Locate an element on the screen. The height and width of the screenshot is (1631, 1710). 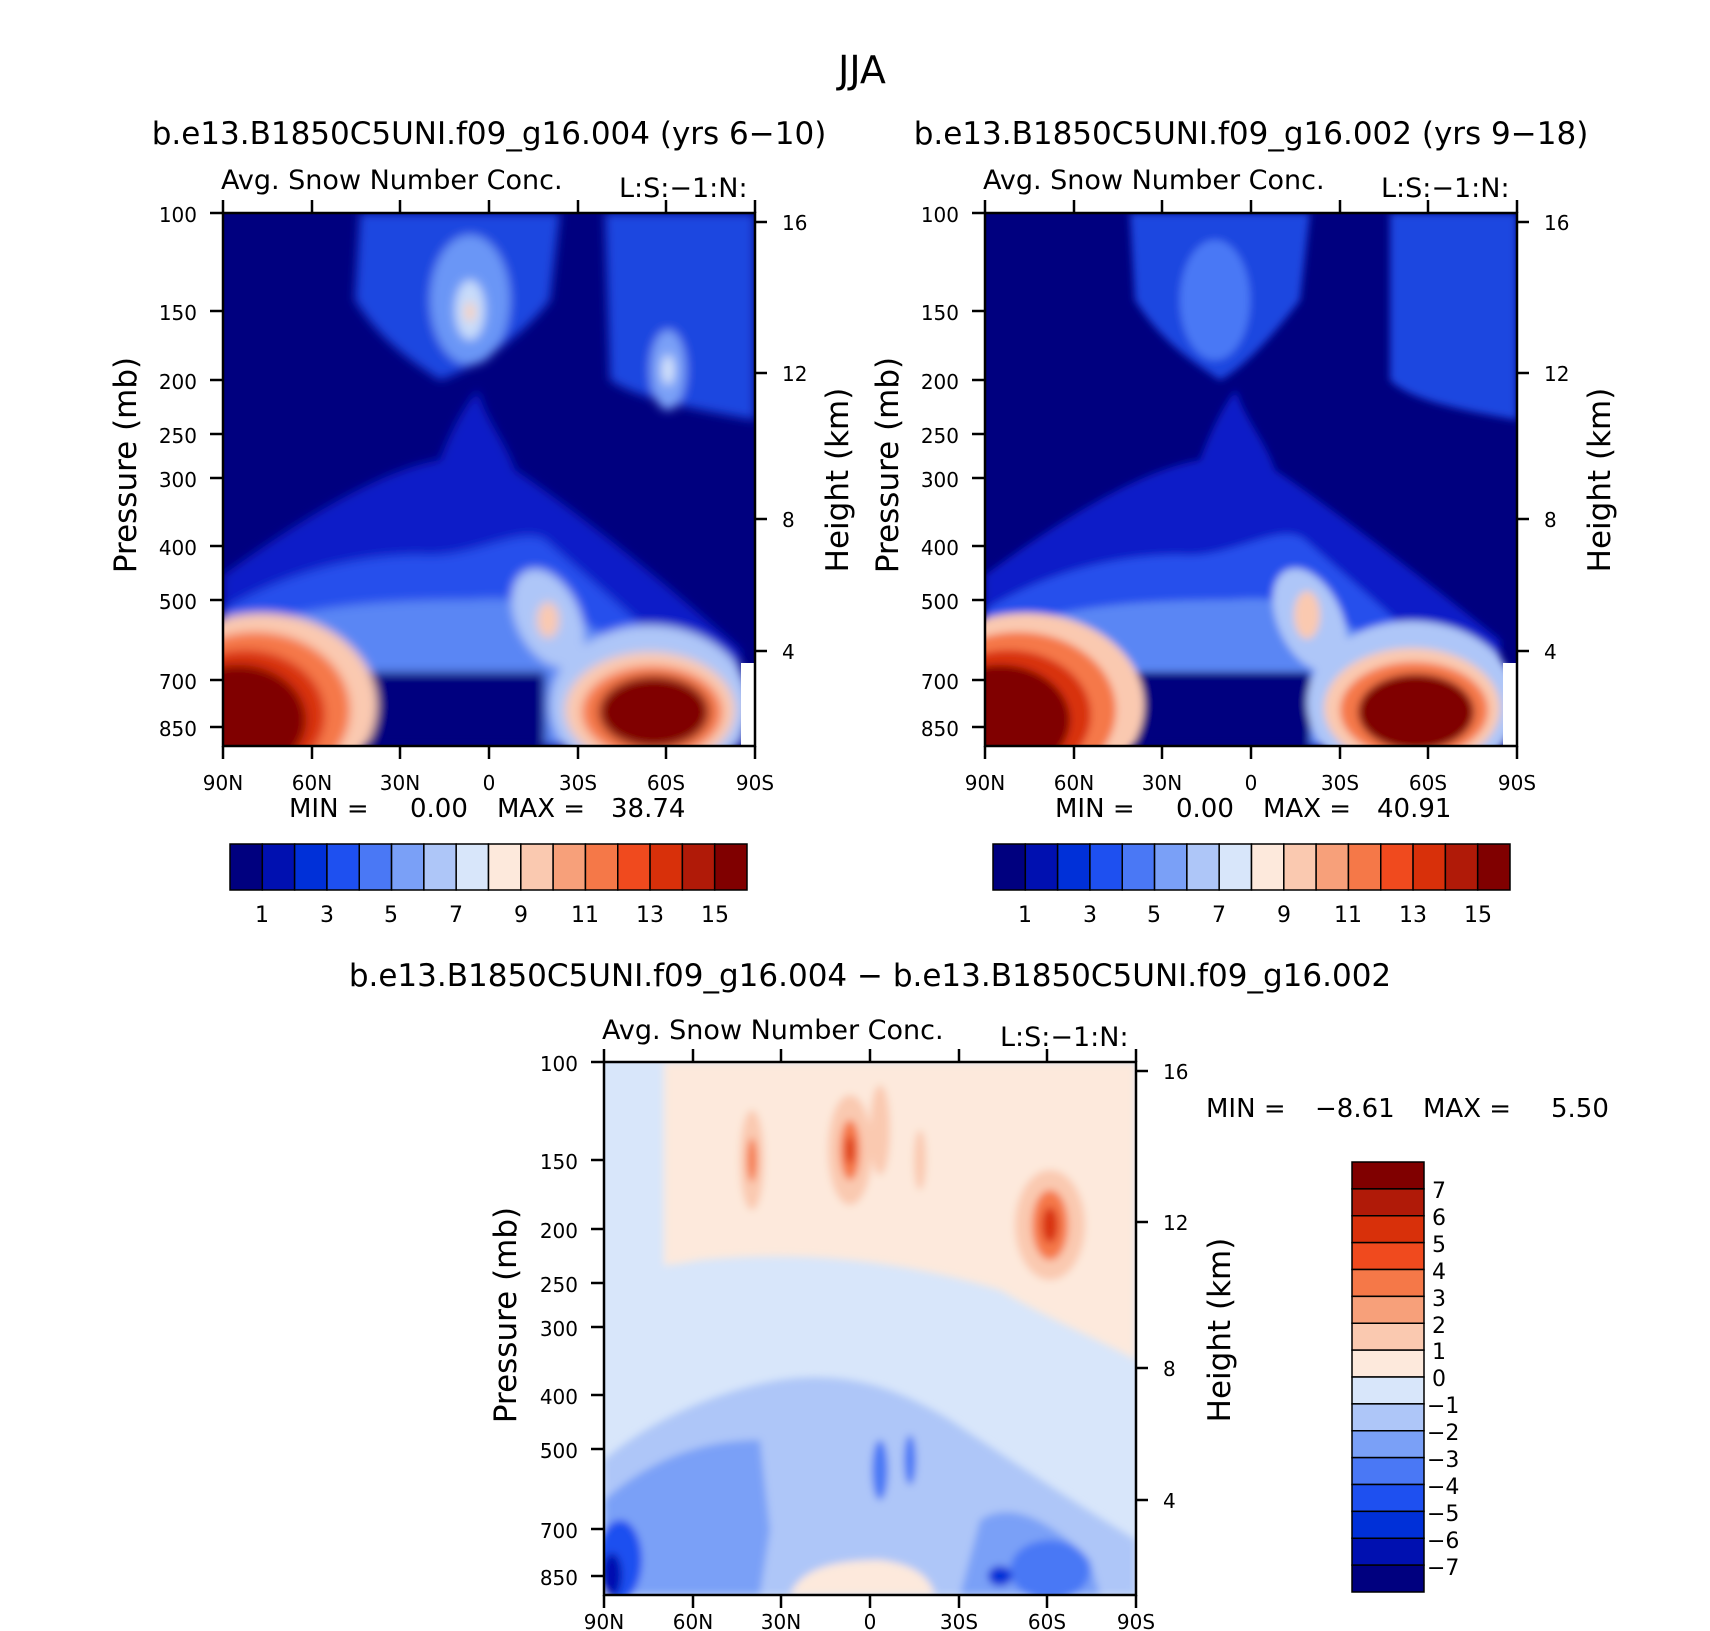
panel-1-x-axis: 90N 60N 30N 0 30S 60S 90S is located at coordinates (488, 497).